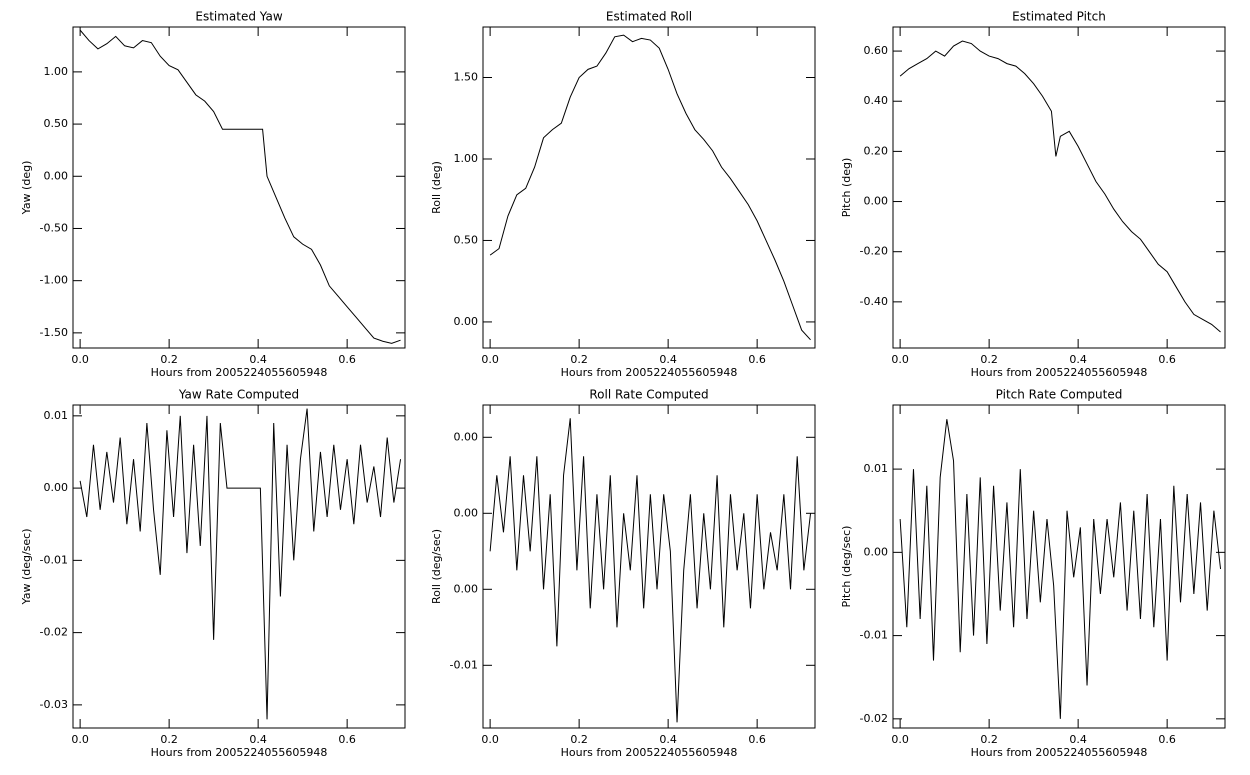  Describe the element at coordinates (876, 150) in the screenshot. I see `y-tick-label: 0.20` at that location.